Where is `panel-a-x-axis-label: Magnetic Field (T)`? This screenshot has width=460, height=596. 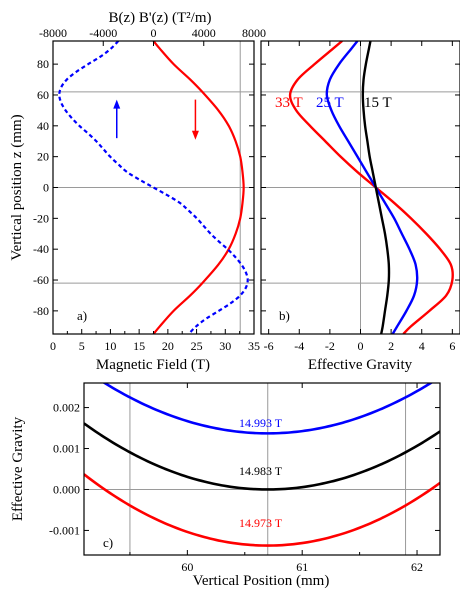
panel-a-x-axis-label: Magnetic Field (T) is located at coordinates (153, 365).